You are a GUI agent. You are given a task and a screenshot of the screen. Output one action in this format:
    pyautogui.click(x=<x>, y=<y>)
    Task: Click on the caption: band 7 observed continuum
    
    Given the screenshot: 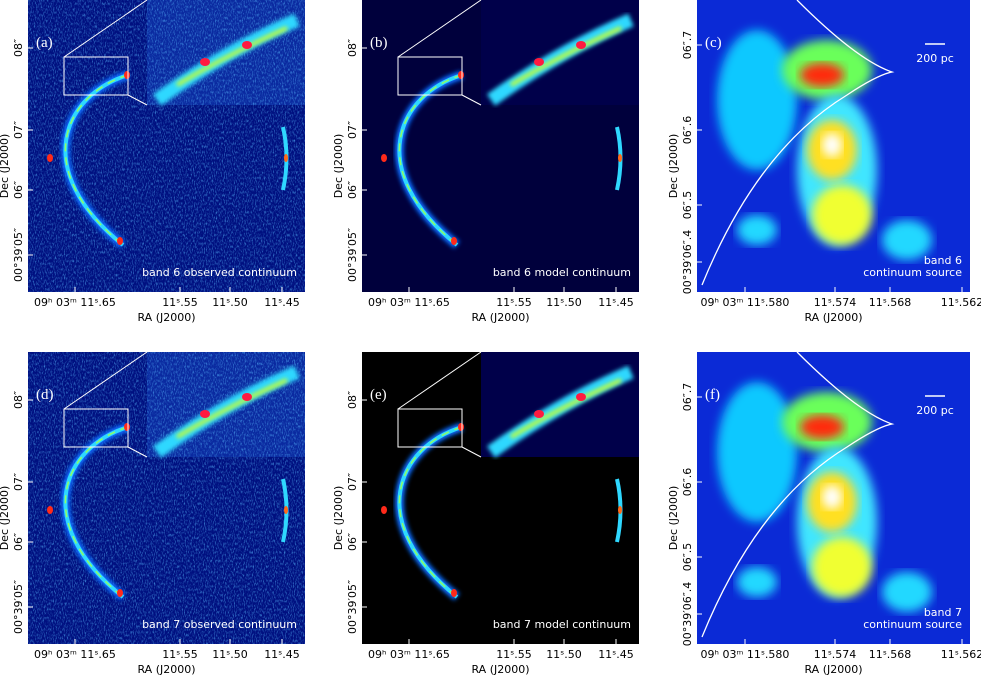 What is the action you would take?
    pyautogui.click(x=219, y=624)
    